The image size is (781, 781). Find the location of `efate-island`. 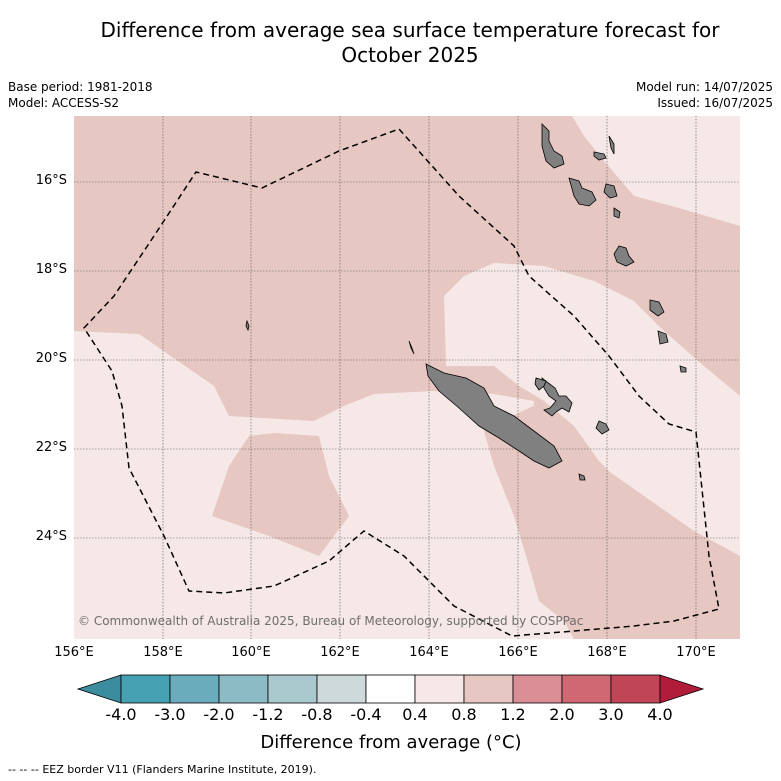

efate-island is located at coordinates (624, 256).